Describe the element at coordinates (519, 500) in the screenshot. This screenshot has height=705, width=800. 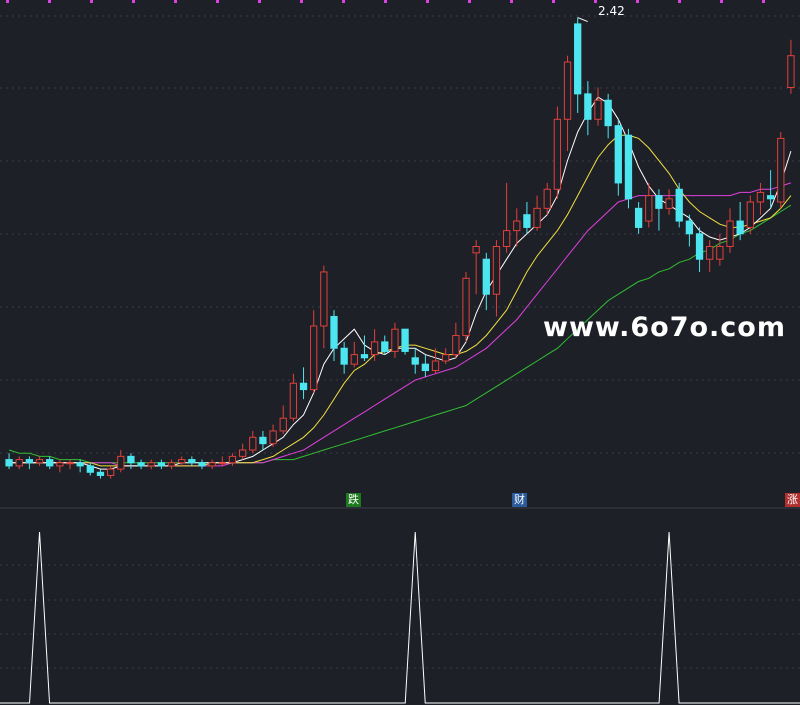
I see `signal-tag-cai: 财` at that location.